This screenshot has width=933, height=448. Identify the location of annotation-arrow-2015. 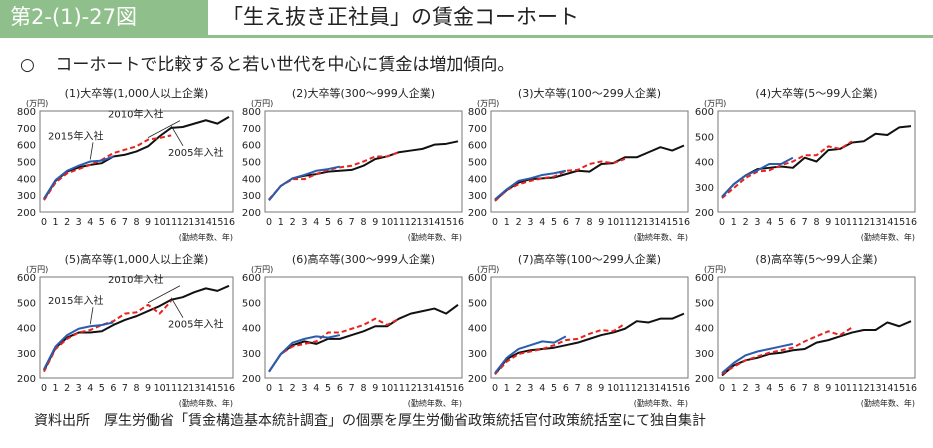
(91, 316).